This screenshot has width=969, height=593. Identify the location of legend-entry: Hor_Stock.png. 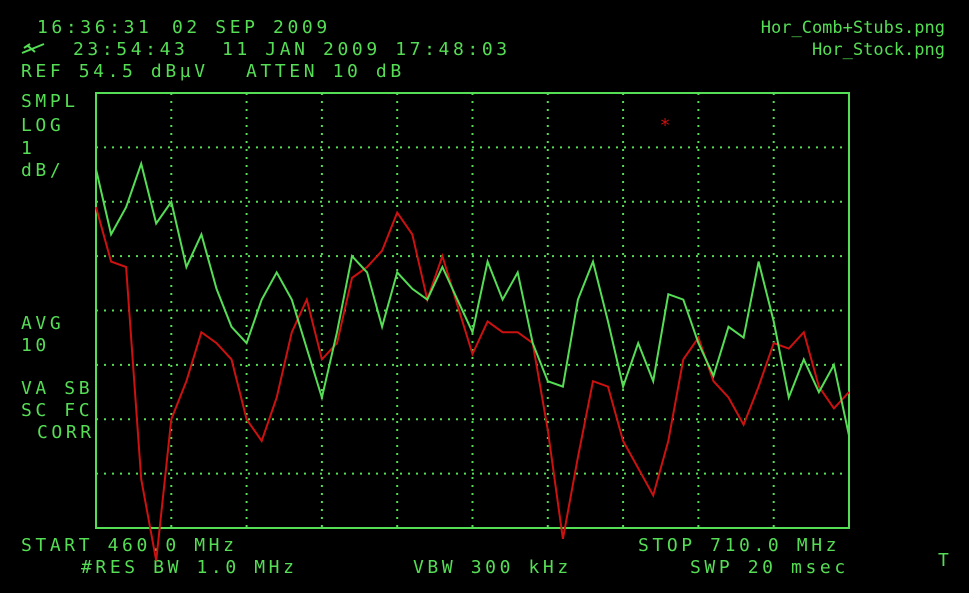
(878, 50).